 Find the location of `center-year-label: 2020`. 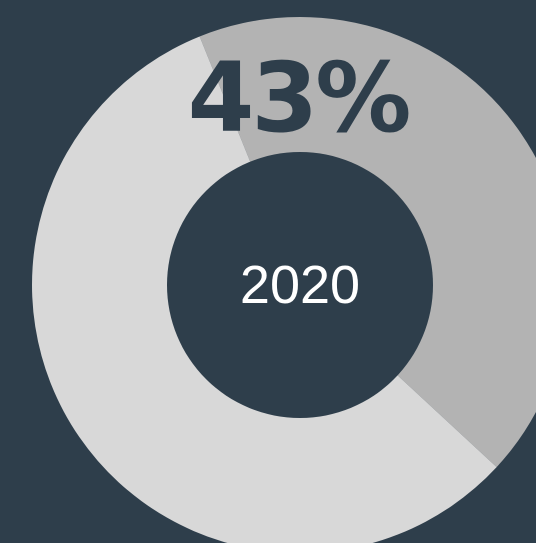

center-year-label: 2020 is located at coordinates (300, 285).